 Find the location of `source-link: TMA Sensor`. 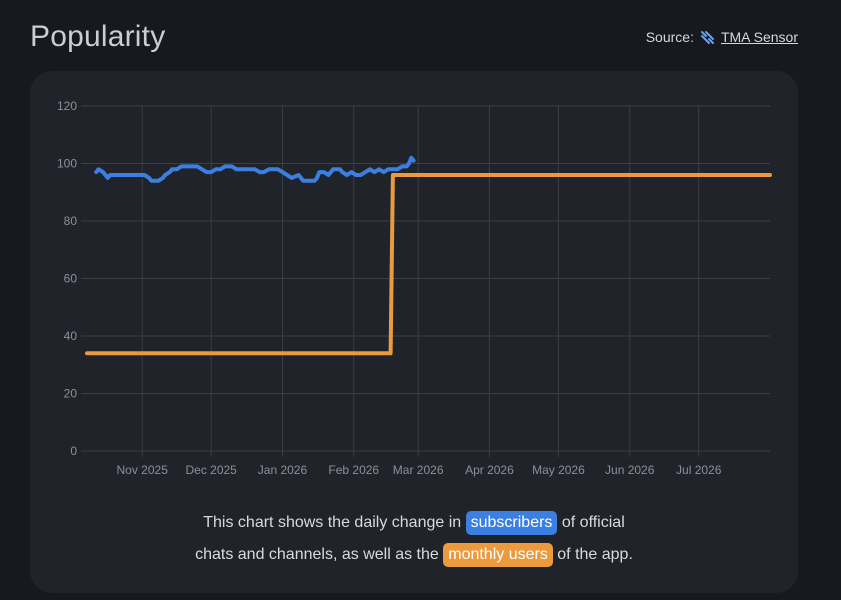

source-link: TMA Sensor is located at coordinates (759, 37).